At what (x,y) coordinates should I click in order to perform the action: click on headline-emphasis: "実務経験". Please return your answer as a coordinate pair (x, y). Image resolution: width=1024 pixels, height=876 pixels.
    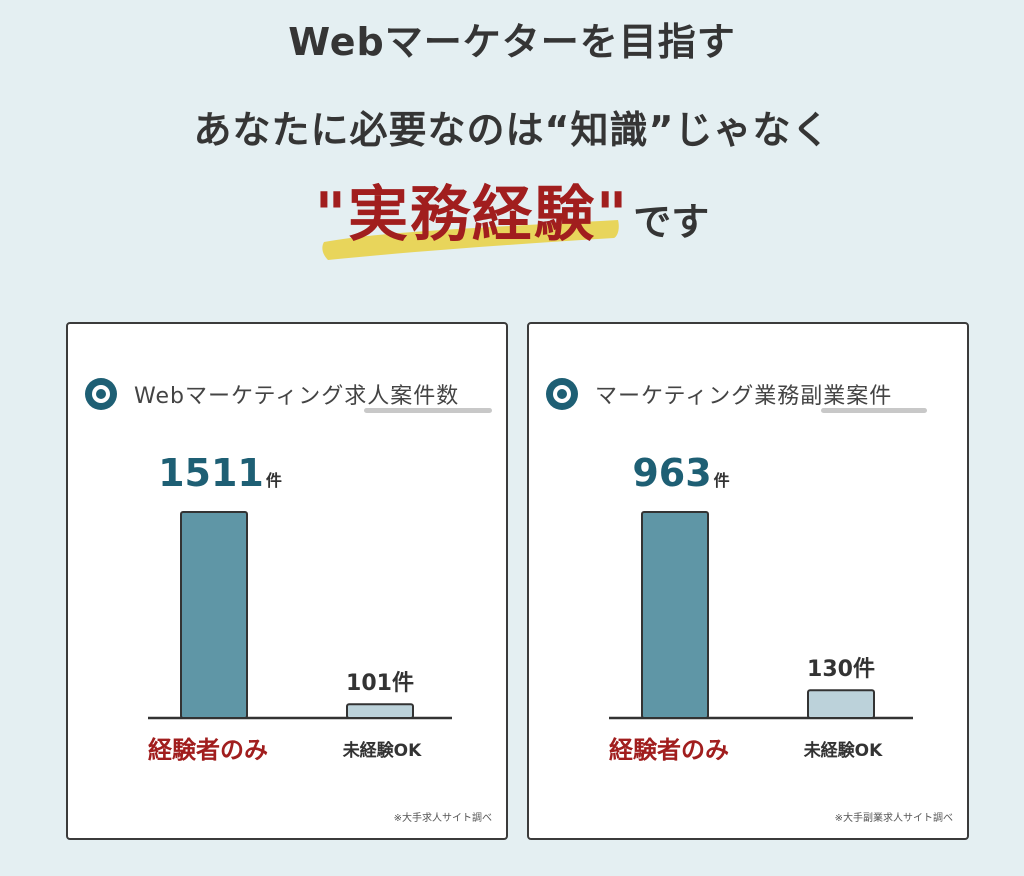
    Looking at the image, I should click on (472, 215).